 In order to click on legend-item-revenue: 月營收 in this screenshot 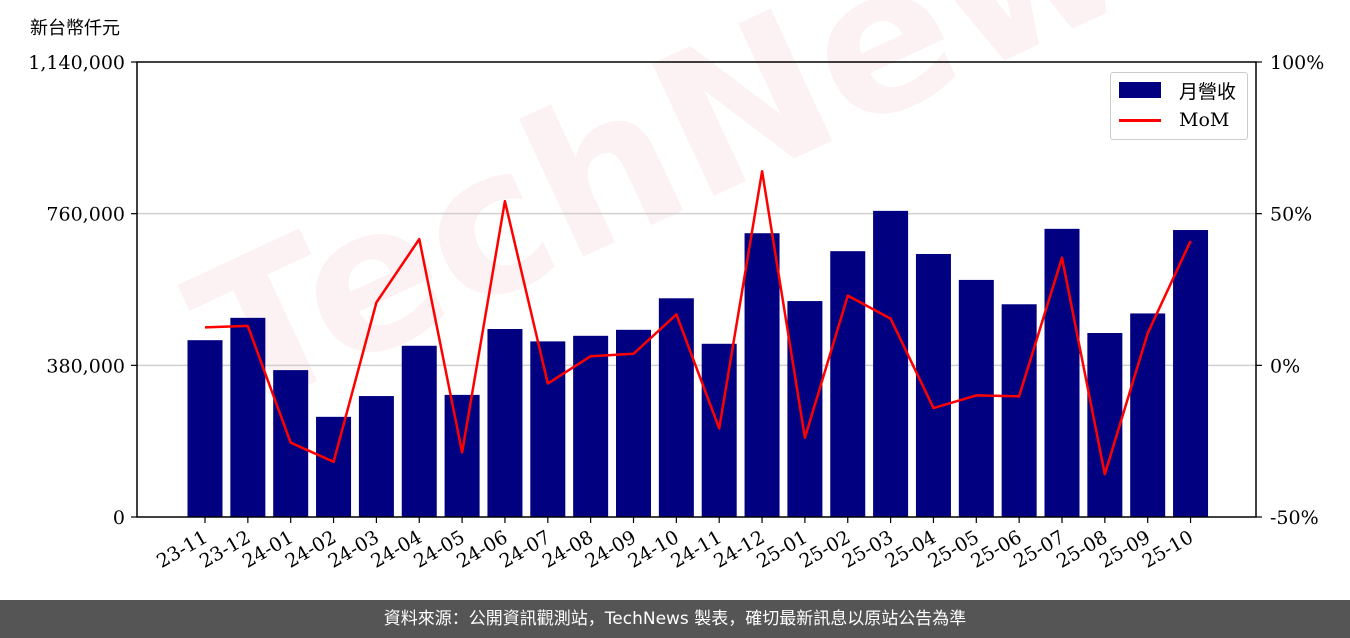, I will do `click(1177, 90)`.